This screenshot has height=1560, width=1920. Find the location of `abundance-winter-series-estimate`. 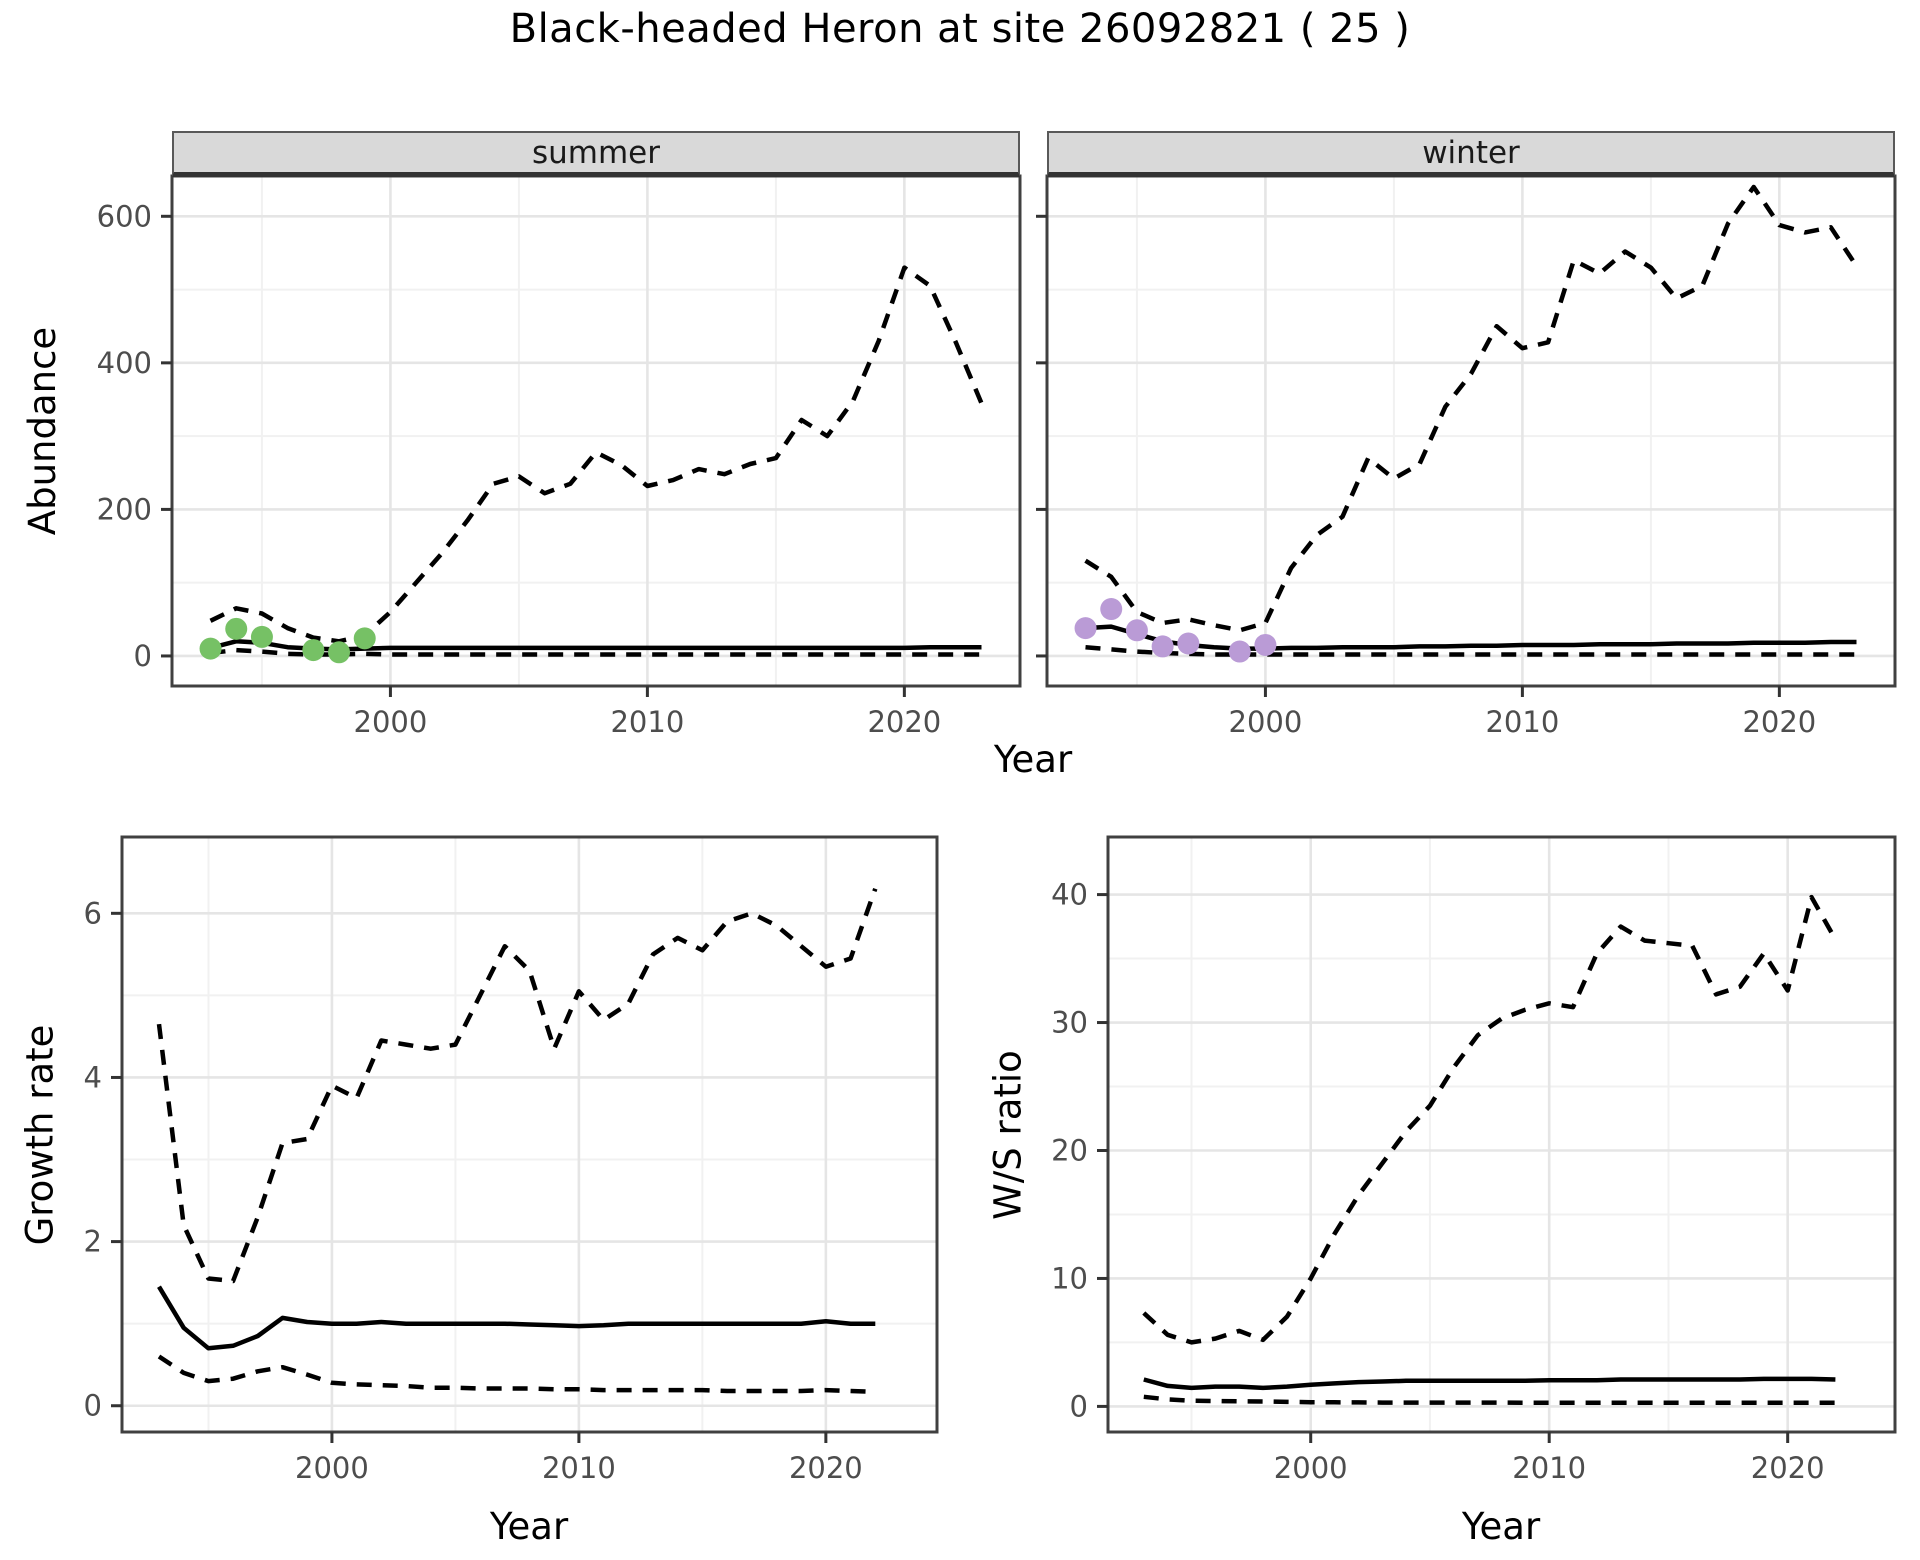

abundance-winter-series-estimate is located at coordinates (1471, 637).